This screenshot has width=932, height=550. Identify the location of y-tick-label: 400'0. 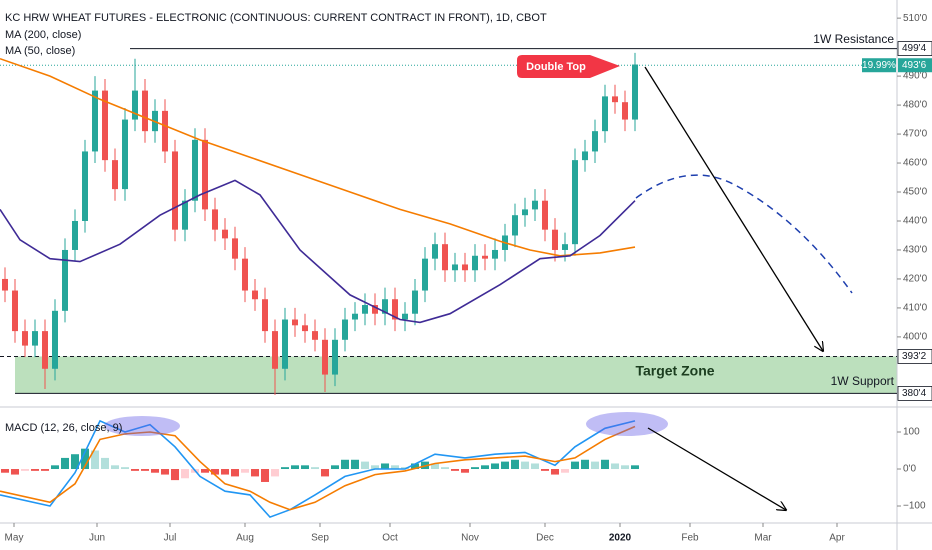
(915, 337).